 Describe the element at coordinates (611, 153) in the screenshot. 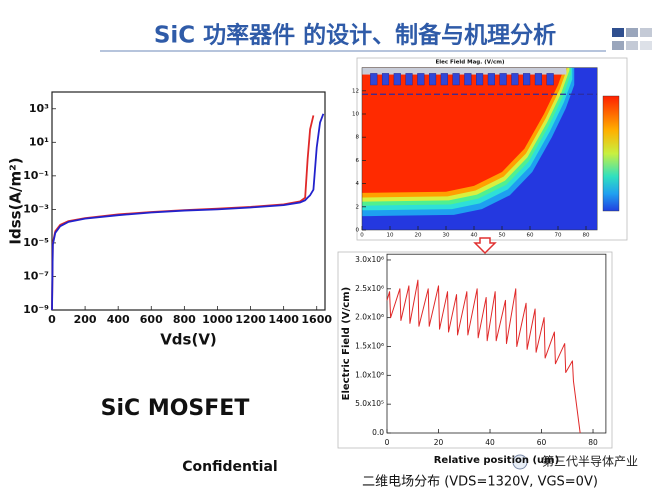

I see `color-bar` at that location.